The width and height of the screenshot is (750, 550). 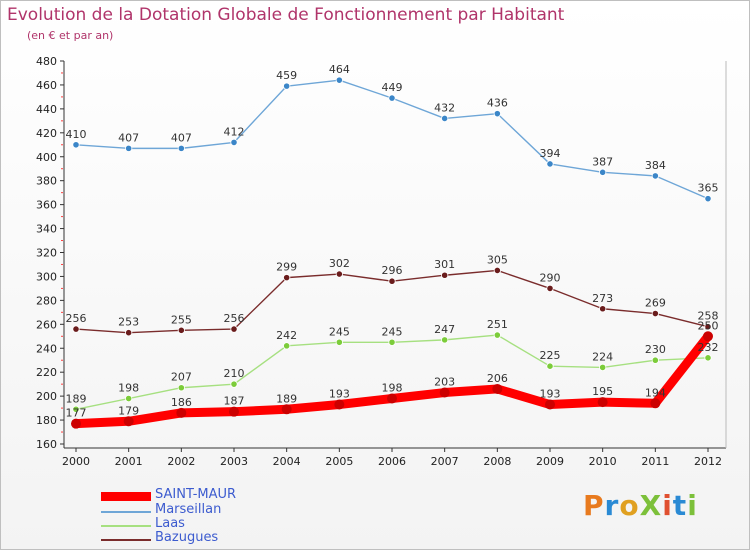 What do you see at coordinates (188, 509) in the screenshot?
I see `legend-label: Marseillan` at bounding box center [188, 509].